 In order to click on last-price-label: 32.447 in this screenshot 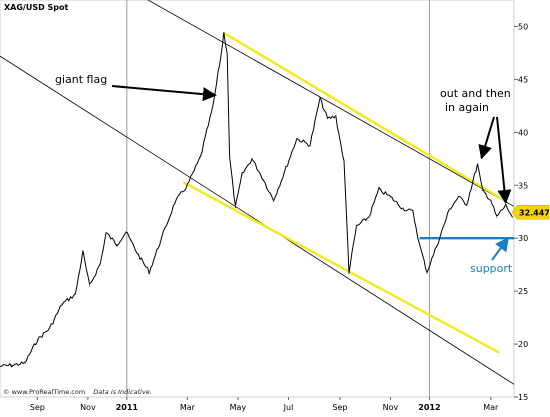, I will do `click(534, 212)`.